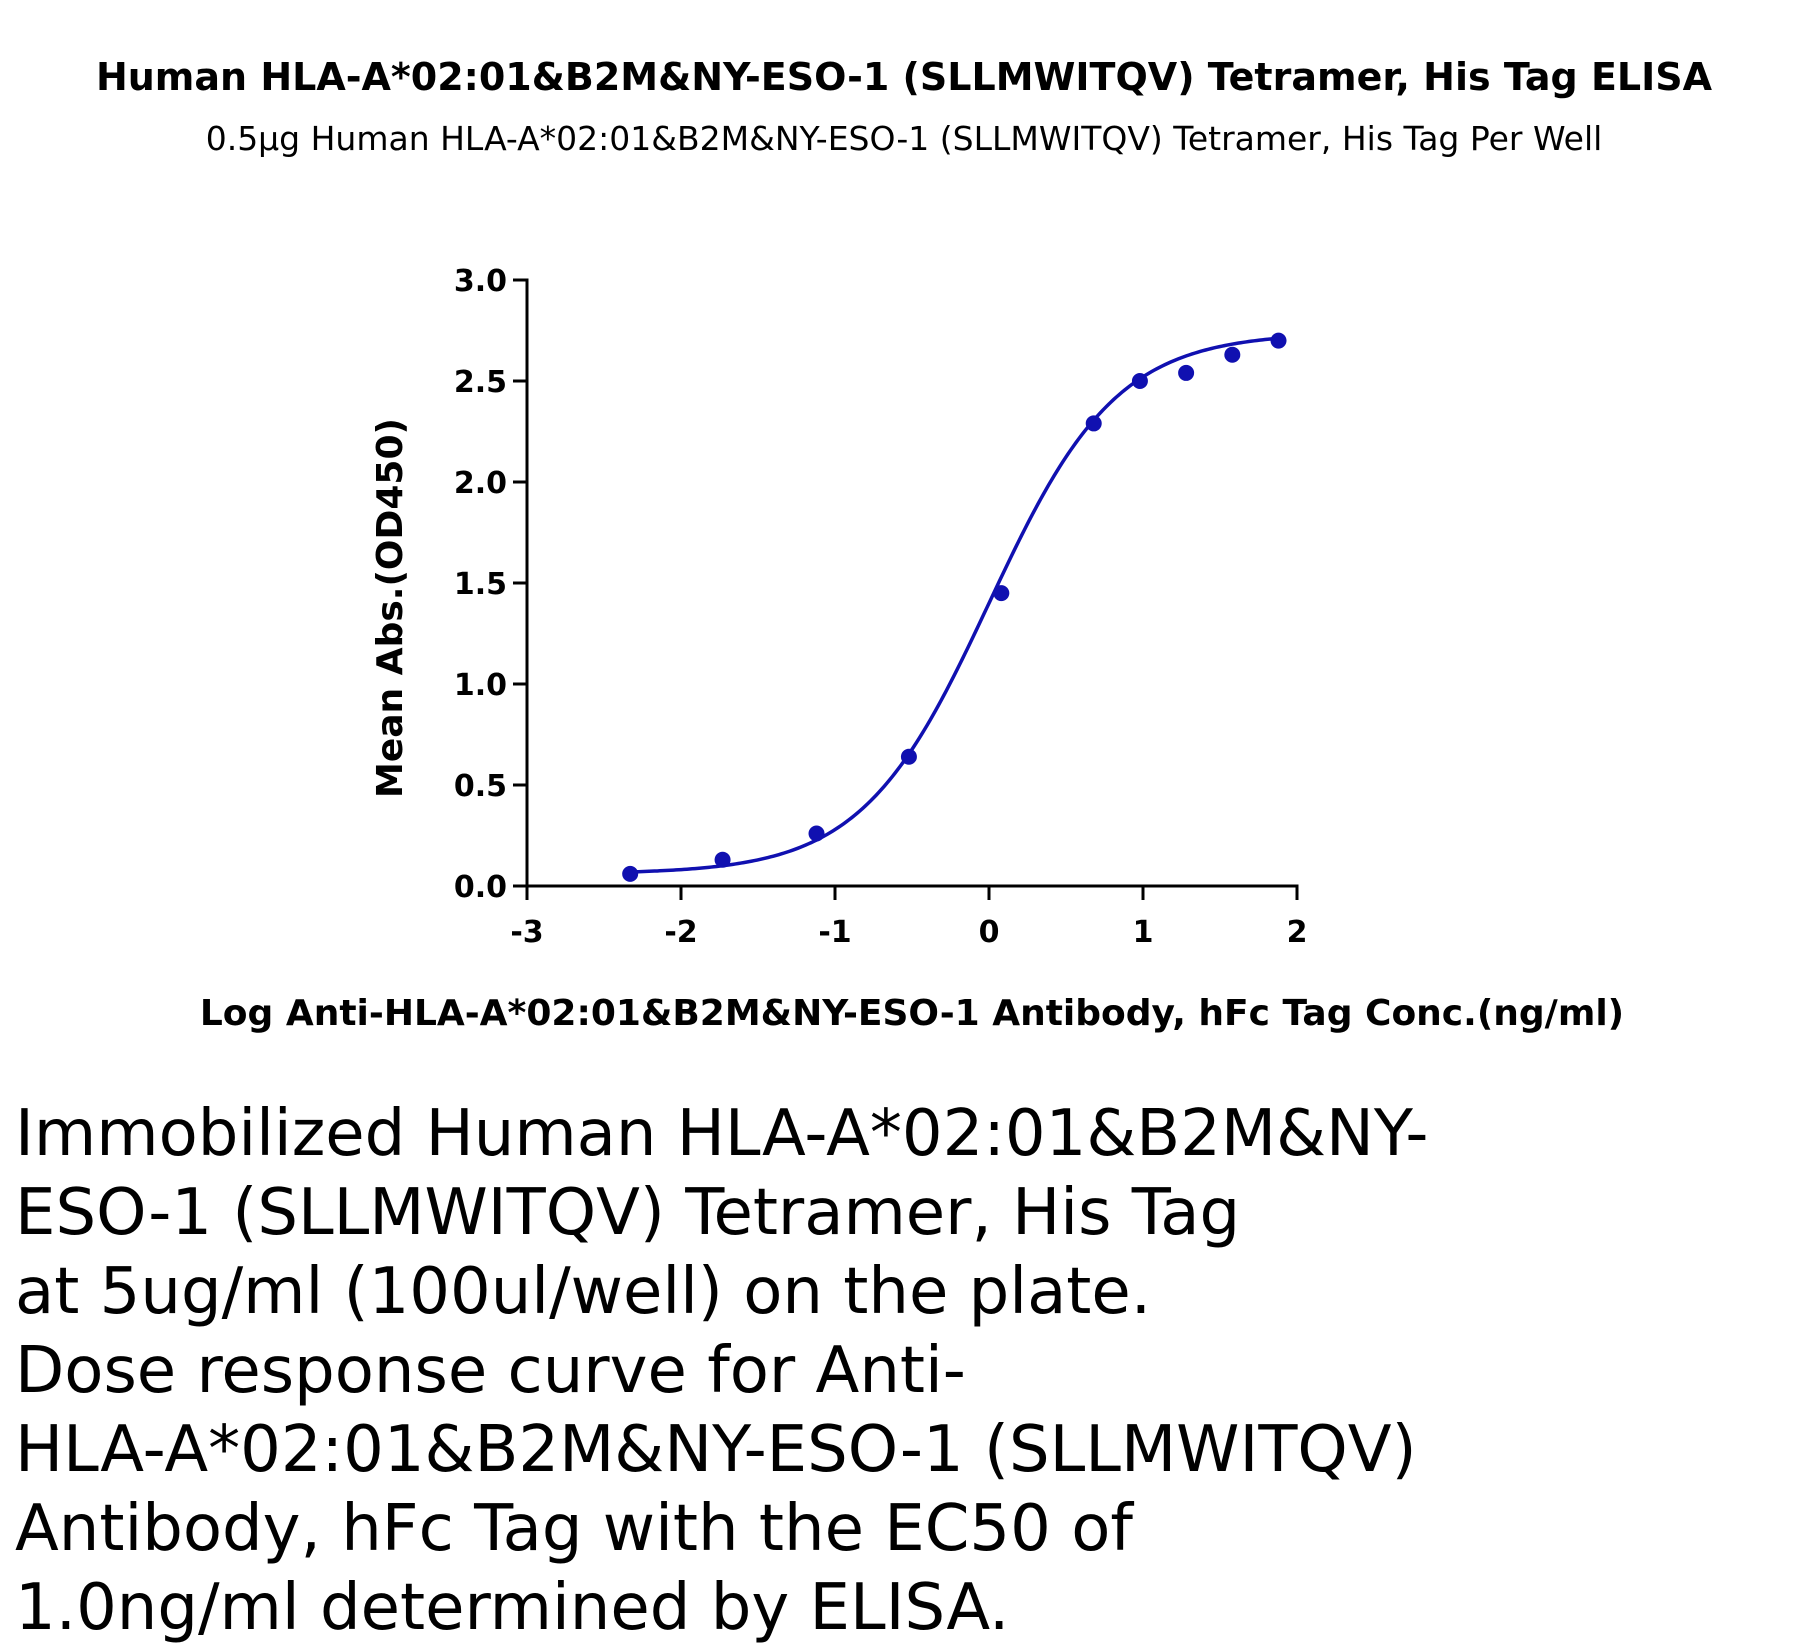  I want to click on x-tick-label: -3, so click(526, 932).